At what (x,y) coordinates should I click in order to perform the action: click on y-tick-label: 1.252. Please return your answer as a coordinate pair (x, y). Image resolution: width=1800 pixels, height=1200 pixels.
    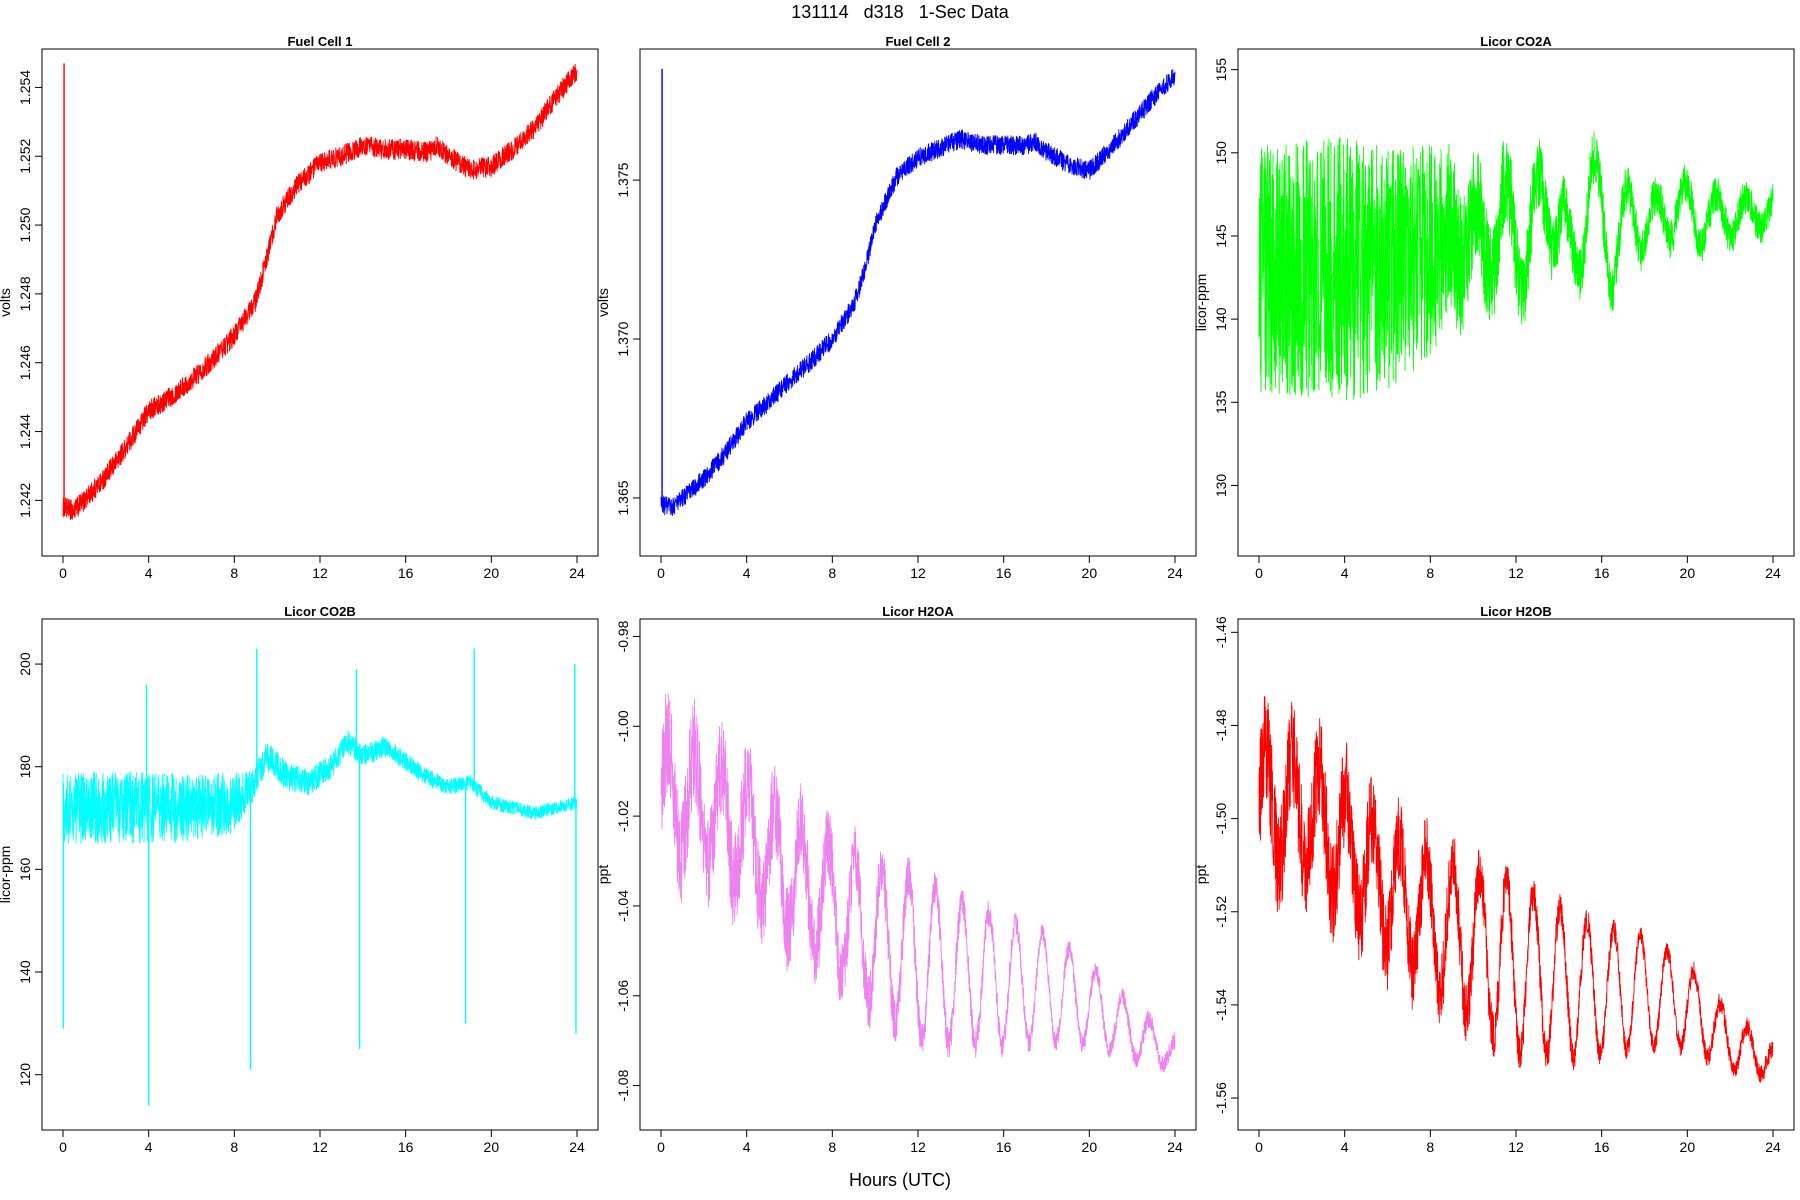
    Looking at the image, I should click on (25, 156).